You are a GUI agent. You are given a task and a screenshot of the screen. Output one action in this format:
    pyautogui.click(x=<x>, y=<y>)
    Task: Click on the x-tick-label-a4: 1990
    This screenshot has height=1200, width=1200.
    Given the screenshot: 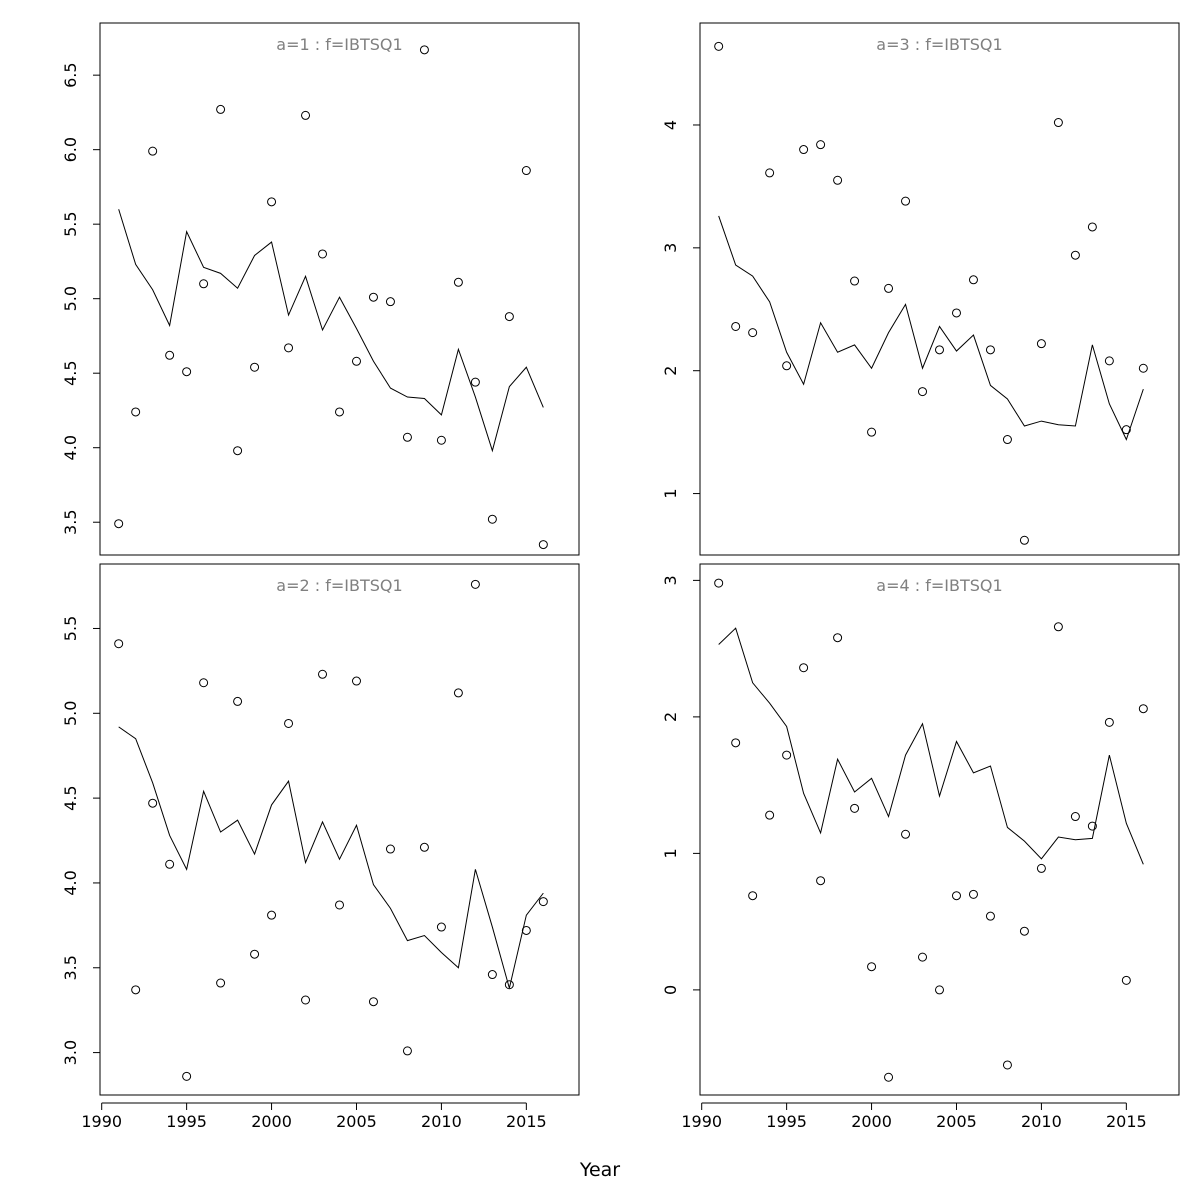 What is the action you would take?
    pyautogui.click(x=701, y=1121)
    